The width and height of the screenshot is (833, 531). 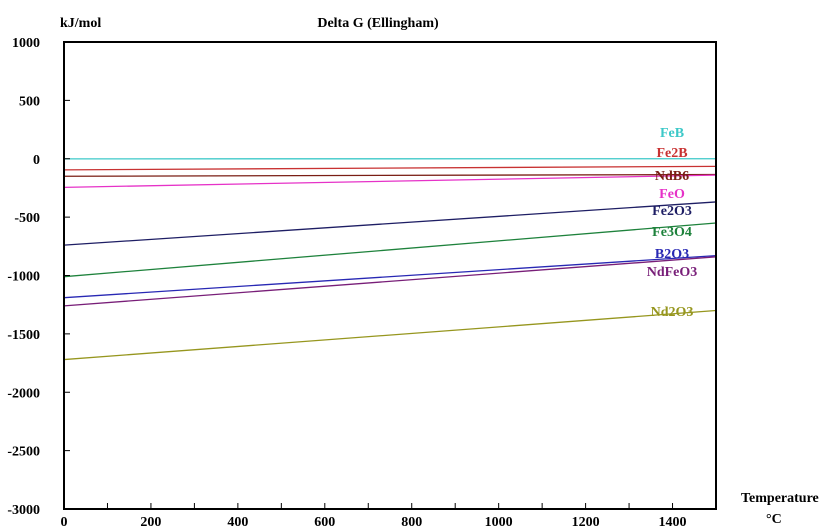 What do you see at coordinates (64, 522) in the screenshot?
I see `x-tick-label: 0` at bounding box center [64, 522].